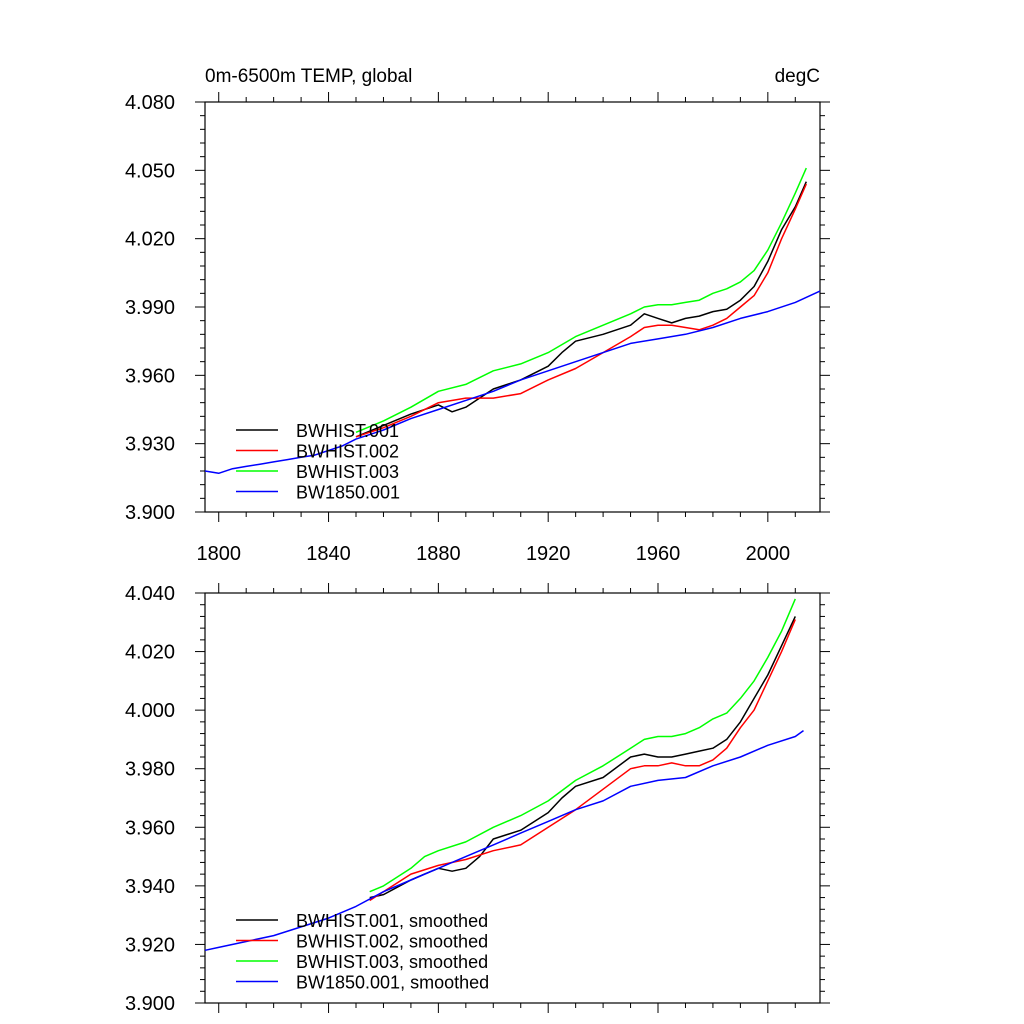 The image size is (1024, 1024). Describe the element at coordinates (150, 308) in the screenshot. I see `top-y-tick-label: 3.990` at that location.